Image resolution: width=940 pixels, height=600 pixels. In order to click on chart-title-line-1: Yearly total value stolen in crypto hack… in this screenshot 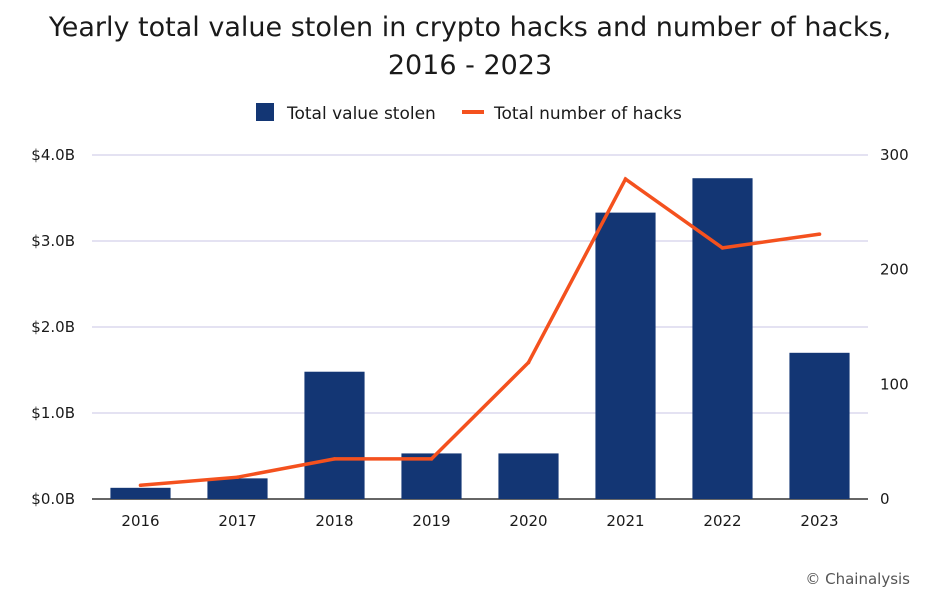, I will do `click(469, 27)`.